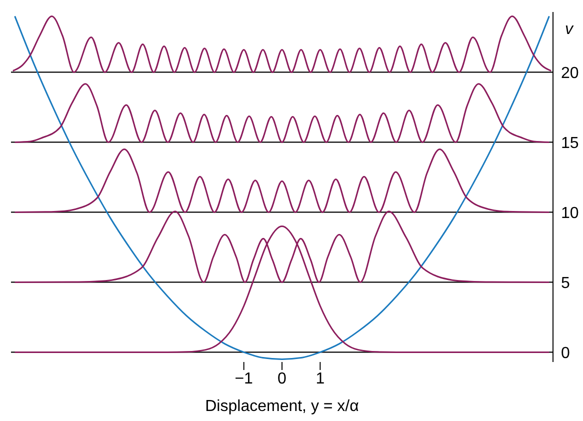 The width and height of the screenshot is (583, 421). What do you see at coordinates (320, 379) in the screenshot?
I see `x-tick-label: 1` at bounding box center [320, 379].